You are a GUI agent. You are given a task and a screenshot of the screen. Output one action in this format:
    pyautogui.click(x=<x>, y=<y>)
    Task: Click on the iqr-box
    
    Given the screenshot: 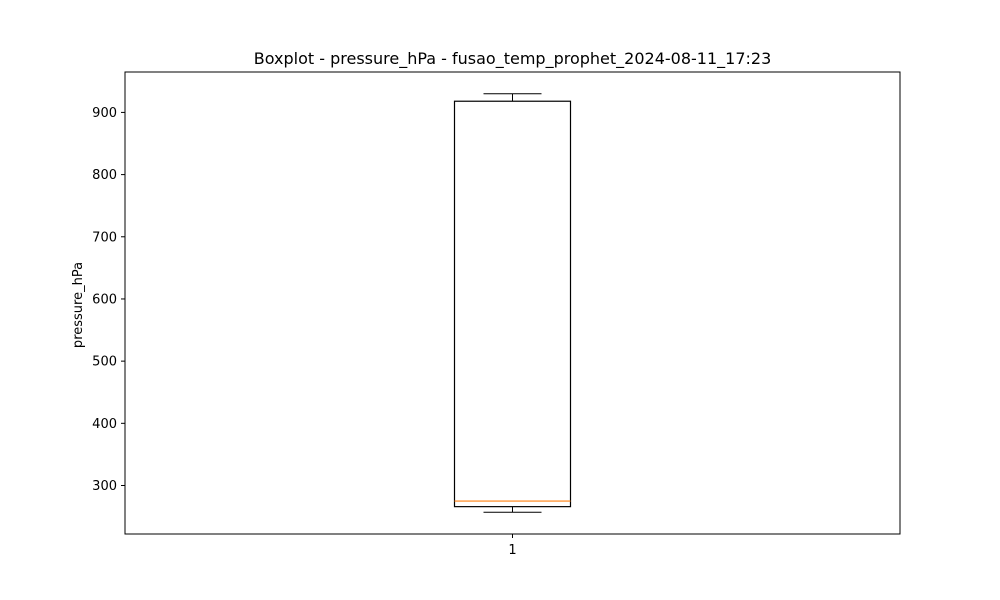 What is the action you would take?
    pyautogui.click(x=512, y=304)
    